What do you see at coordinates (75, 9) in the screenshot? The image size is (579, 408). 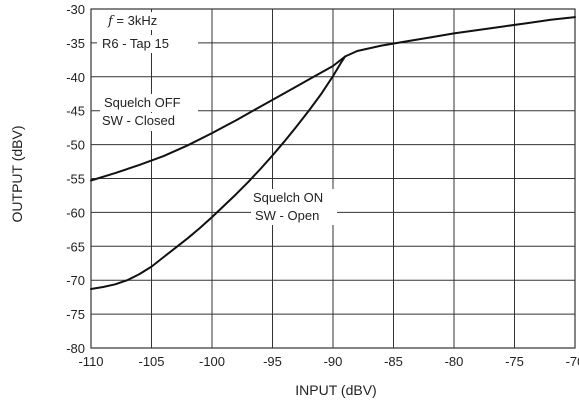 I see `y-tick-label: -30` at bounding box center [75, 9].